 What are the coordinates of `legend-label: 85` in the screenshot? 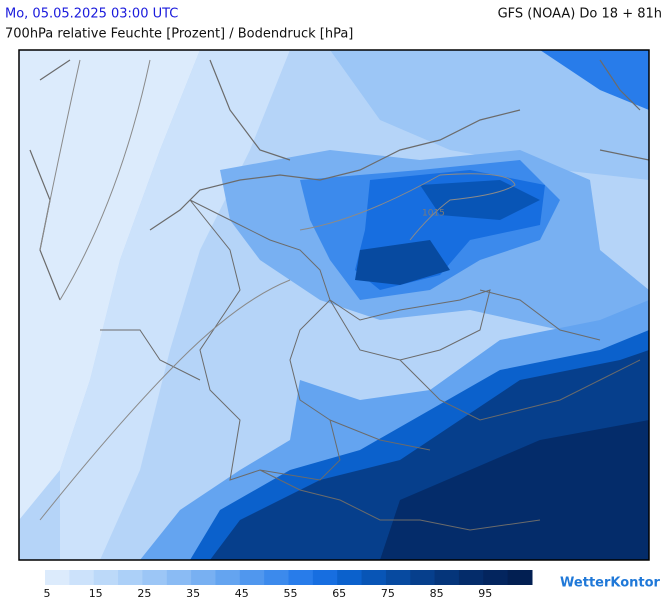 It's located at (437, 593).